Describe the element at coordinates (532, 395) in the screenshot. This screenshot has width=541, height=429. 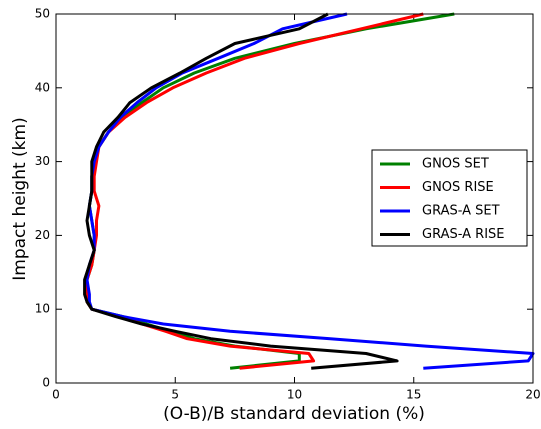
I see `x-tick-label: 20` at that location.